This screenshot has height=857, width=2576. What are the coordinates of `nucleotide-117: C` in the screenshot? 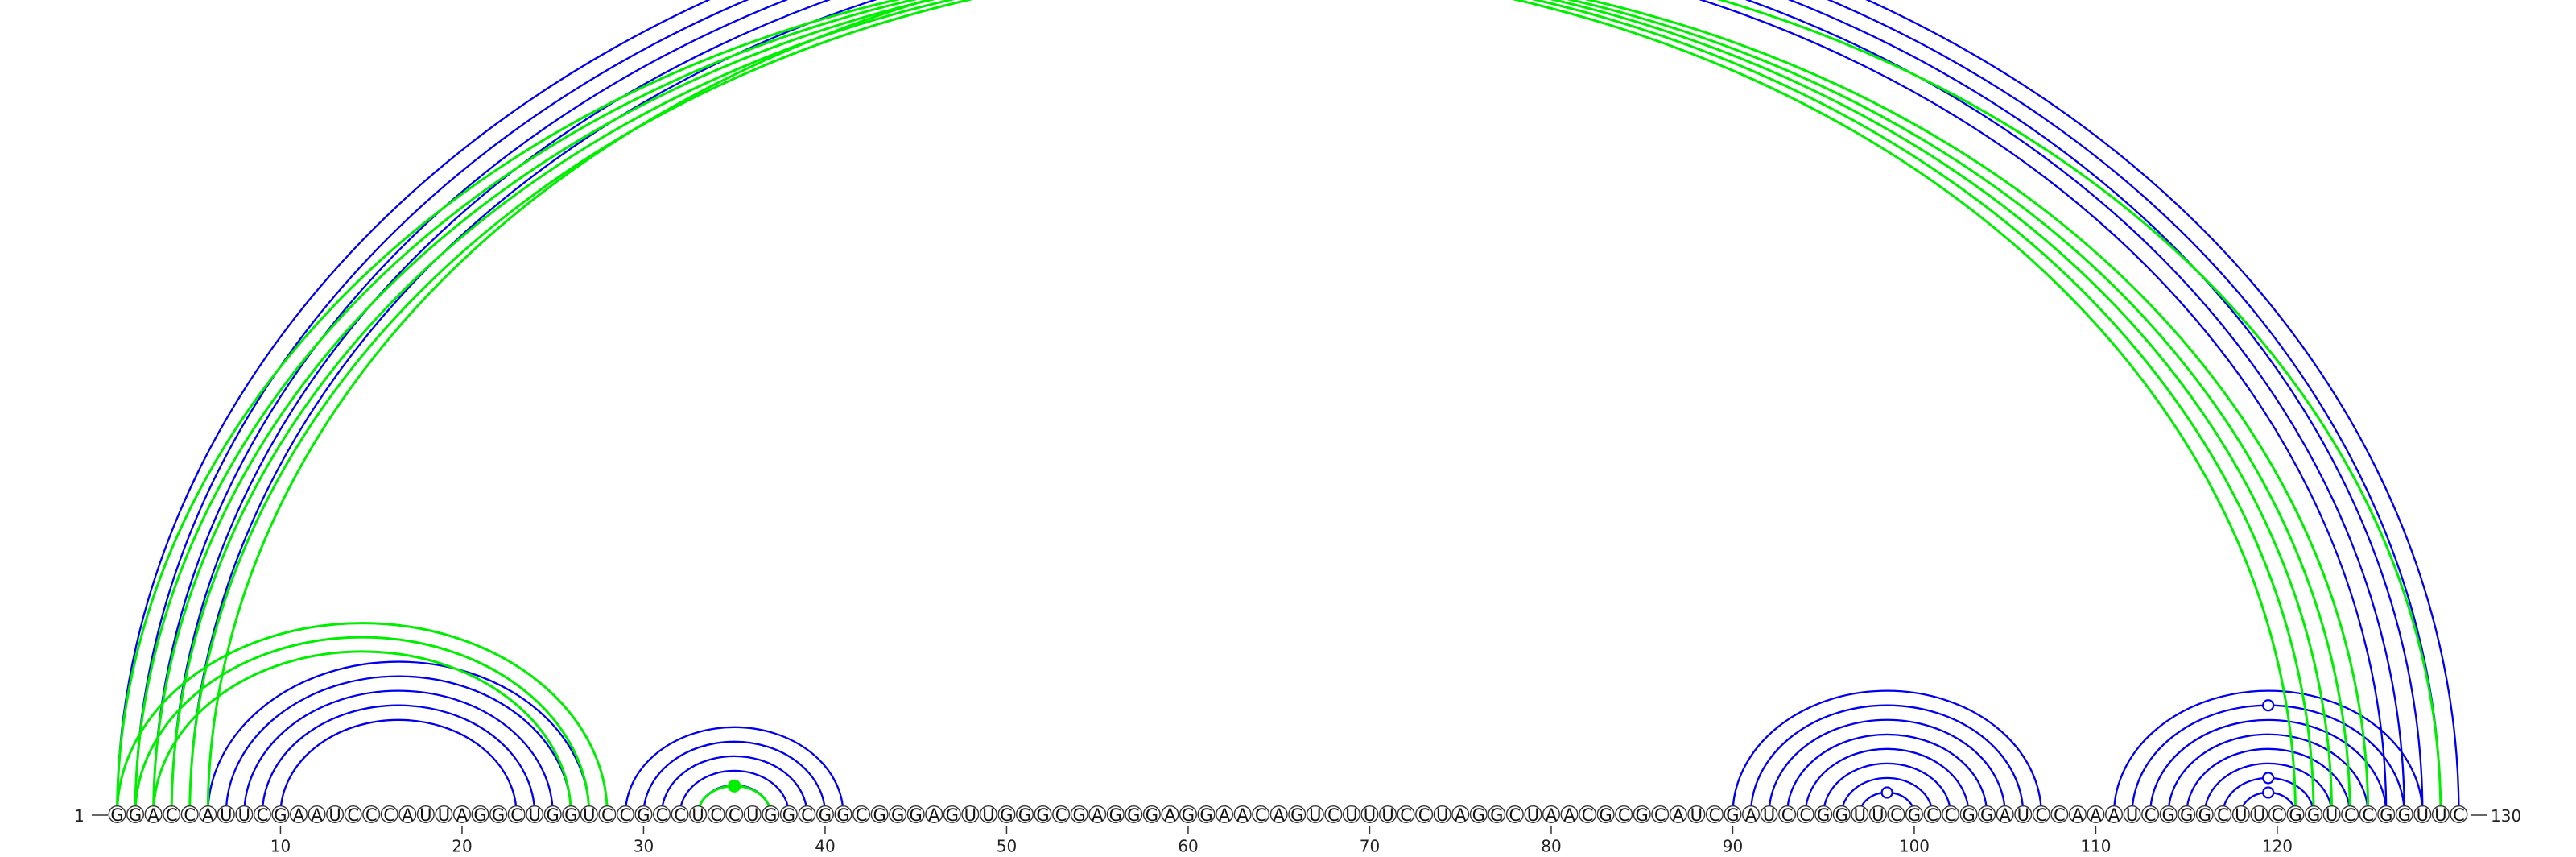 It's located at (2223, 815).